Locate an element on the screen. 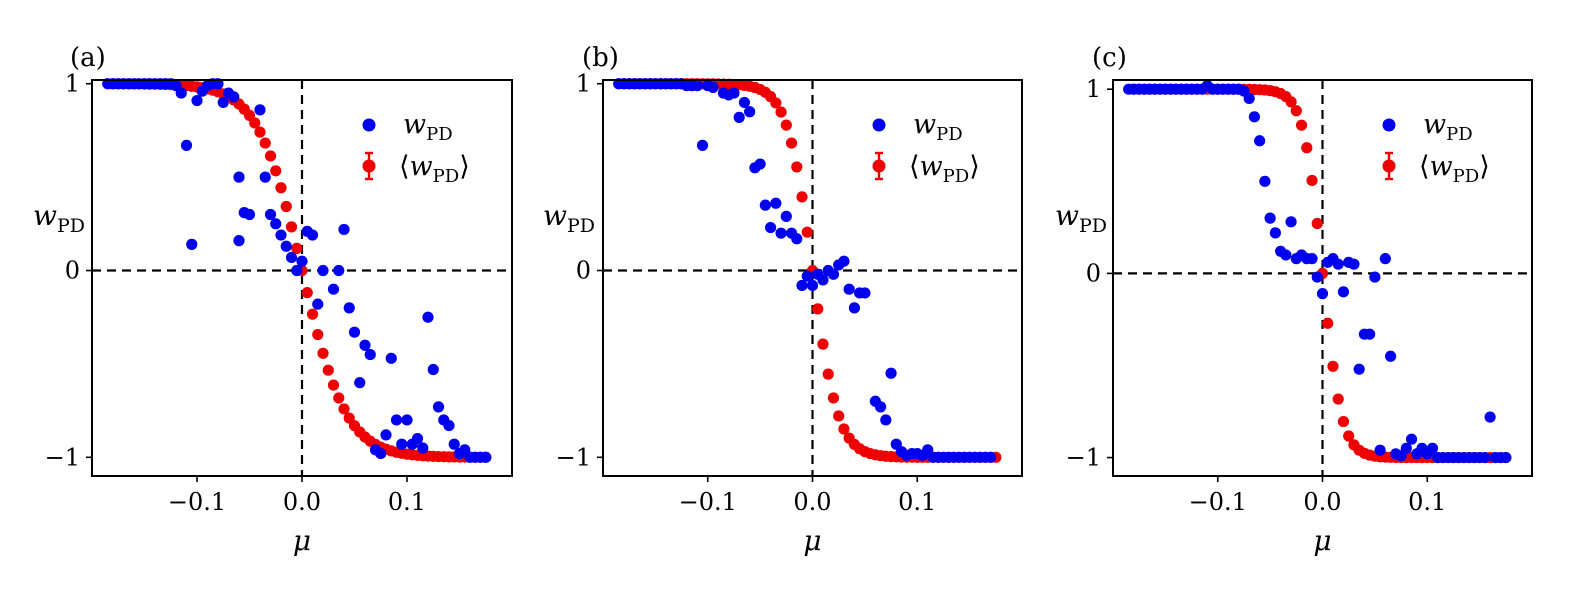  y-tick-label: 0 is located at coordinates (72, 271).